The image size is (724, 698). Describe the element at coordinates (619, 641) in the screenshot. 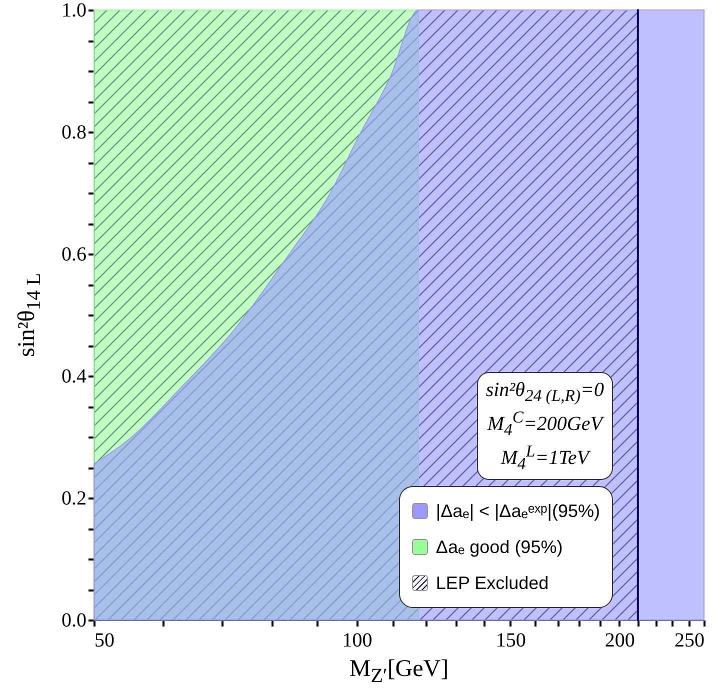

I see `x-tick-label: 200` at that location.